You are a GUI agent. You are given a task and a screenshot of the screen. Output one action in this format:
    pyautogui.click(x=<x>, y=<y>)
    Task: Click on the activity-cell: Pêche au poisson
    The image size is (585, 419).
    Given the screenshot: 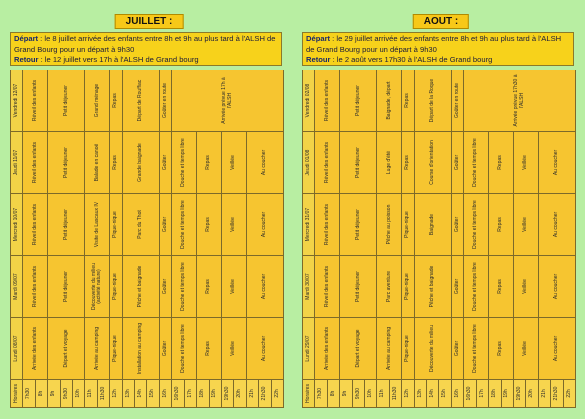 What is the action you would take?
    pyautogui.click(x=389, y=224)
    